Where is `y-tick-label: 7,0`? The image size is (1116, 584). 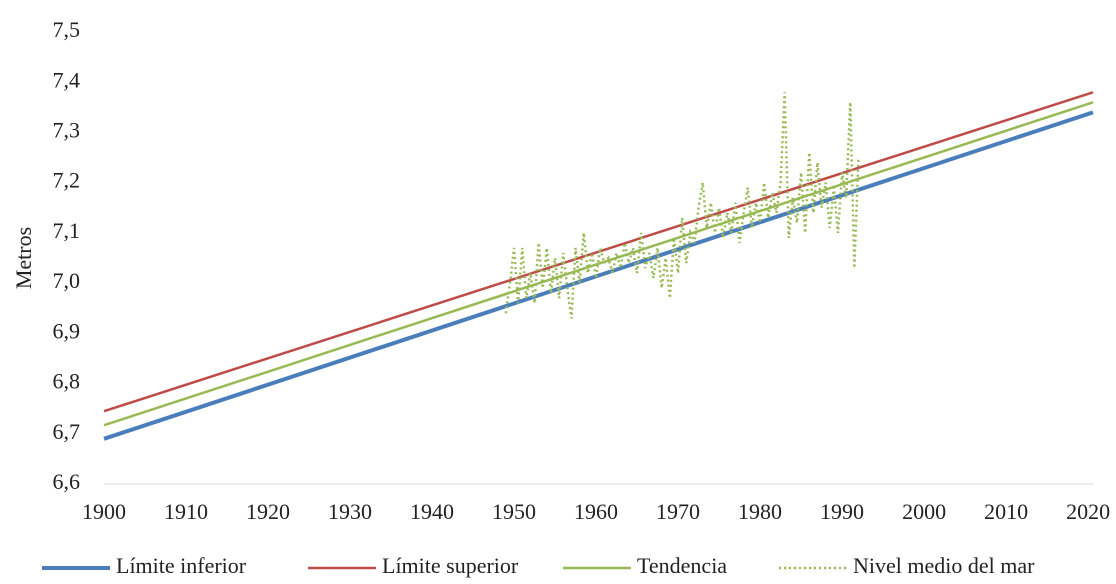
y-tick-label: 7,0 is located at coordinates (67, 280).